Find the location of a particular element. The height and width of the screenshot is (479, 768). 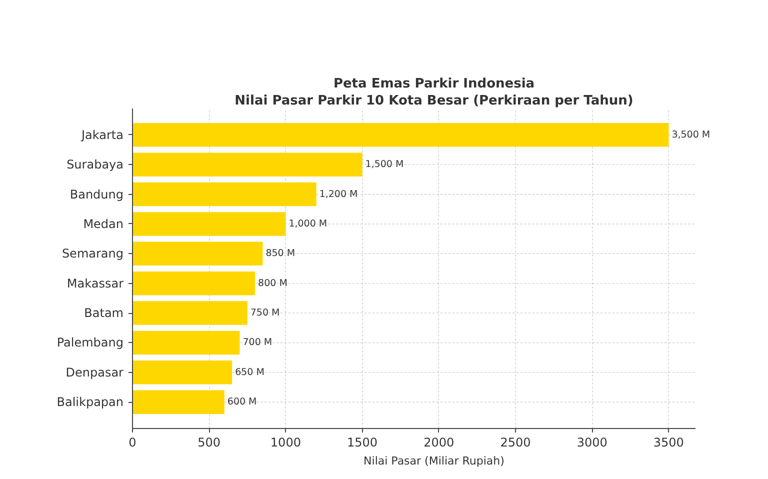

y-tick-label: Batam is located at coordinates (104, 313).